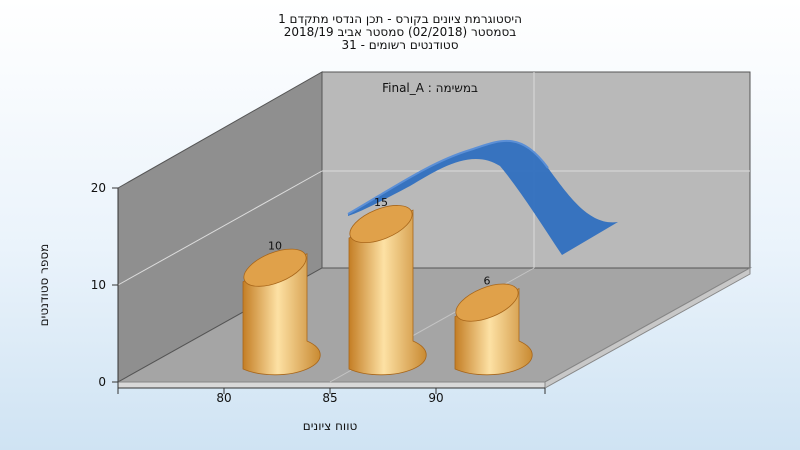 The width and height of the screenshot is (800, 450). Describe the element at coordinates (400, 32) in the screenshot. I see `chart-title-line-2: בסמסטר (02/2018) סמסטר אביב 2018/19` at that location.